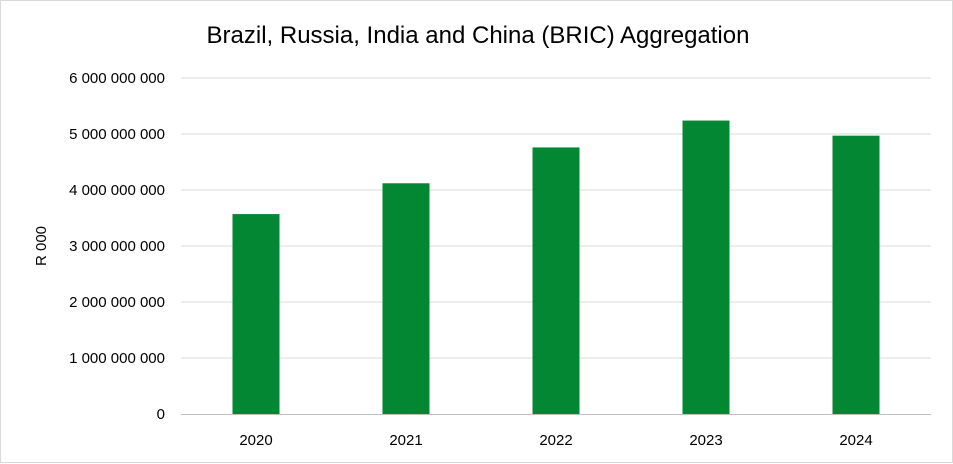 The image size is (953, 464). What do you see at coordinates (117, 190) in the screenshot?
I see `y-tick-label: 4 000 000 000` at bounding box center [117, 190].